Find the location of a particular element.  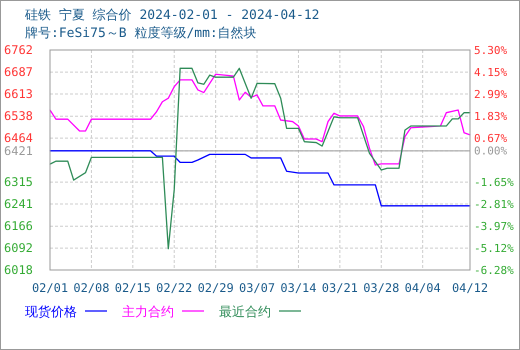

x-tick-label: 03/28 is located at coordinates (381, 288).